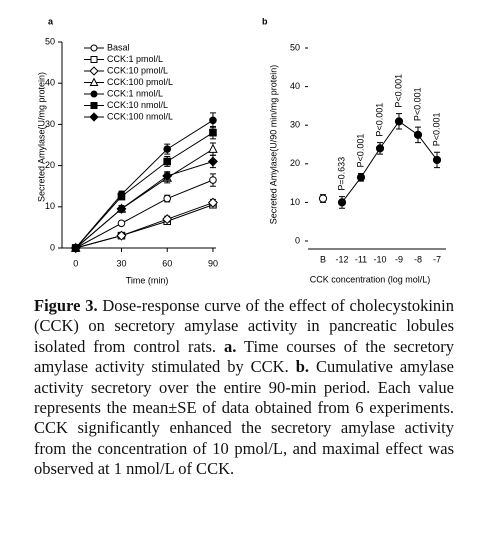 The width and height of the screenshot is (488, 534). I want to click on legend-label: CCK:10 nmol/L, so click(137, 105).